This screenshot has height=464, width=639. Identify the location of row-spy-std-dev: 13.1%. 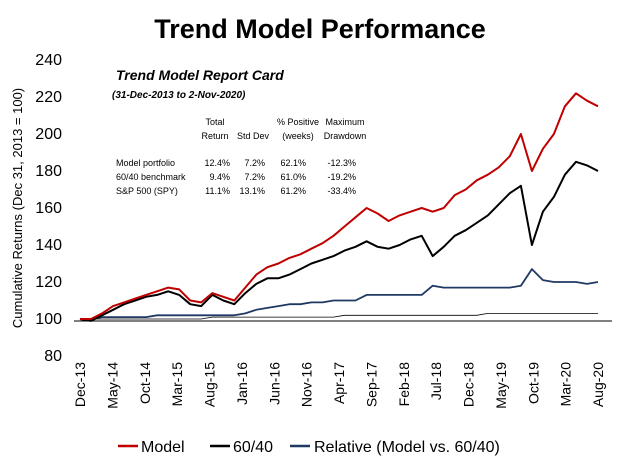
(252, 191).